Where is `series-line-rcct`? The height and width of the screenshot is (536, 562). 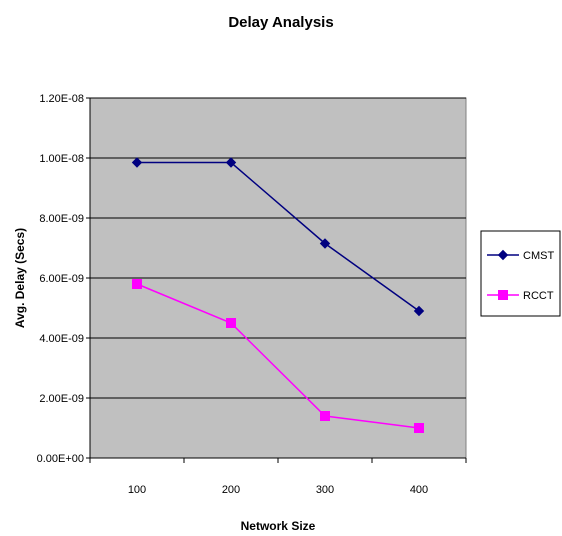 series-line-rcct is located at coordinates (278, 356).